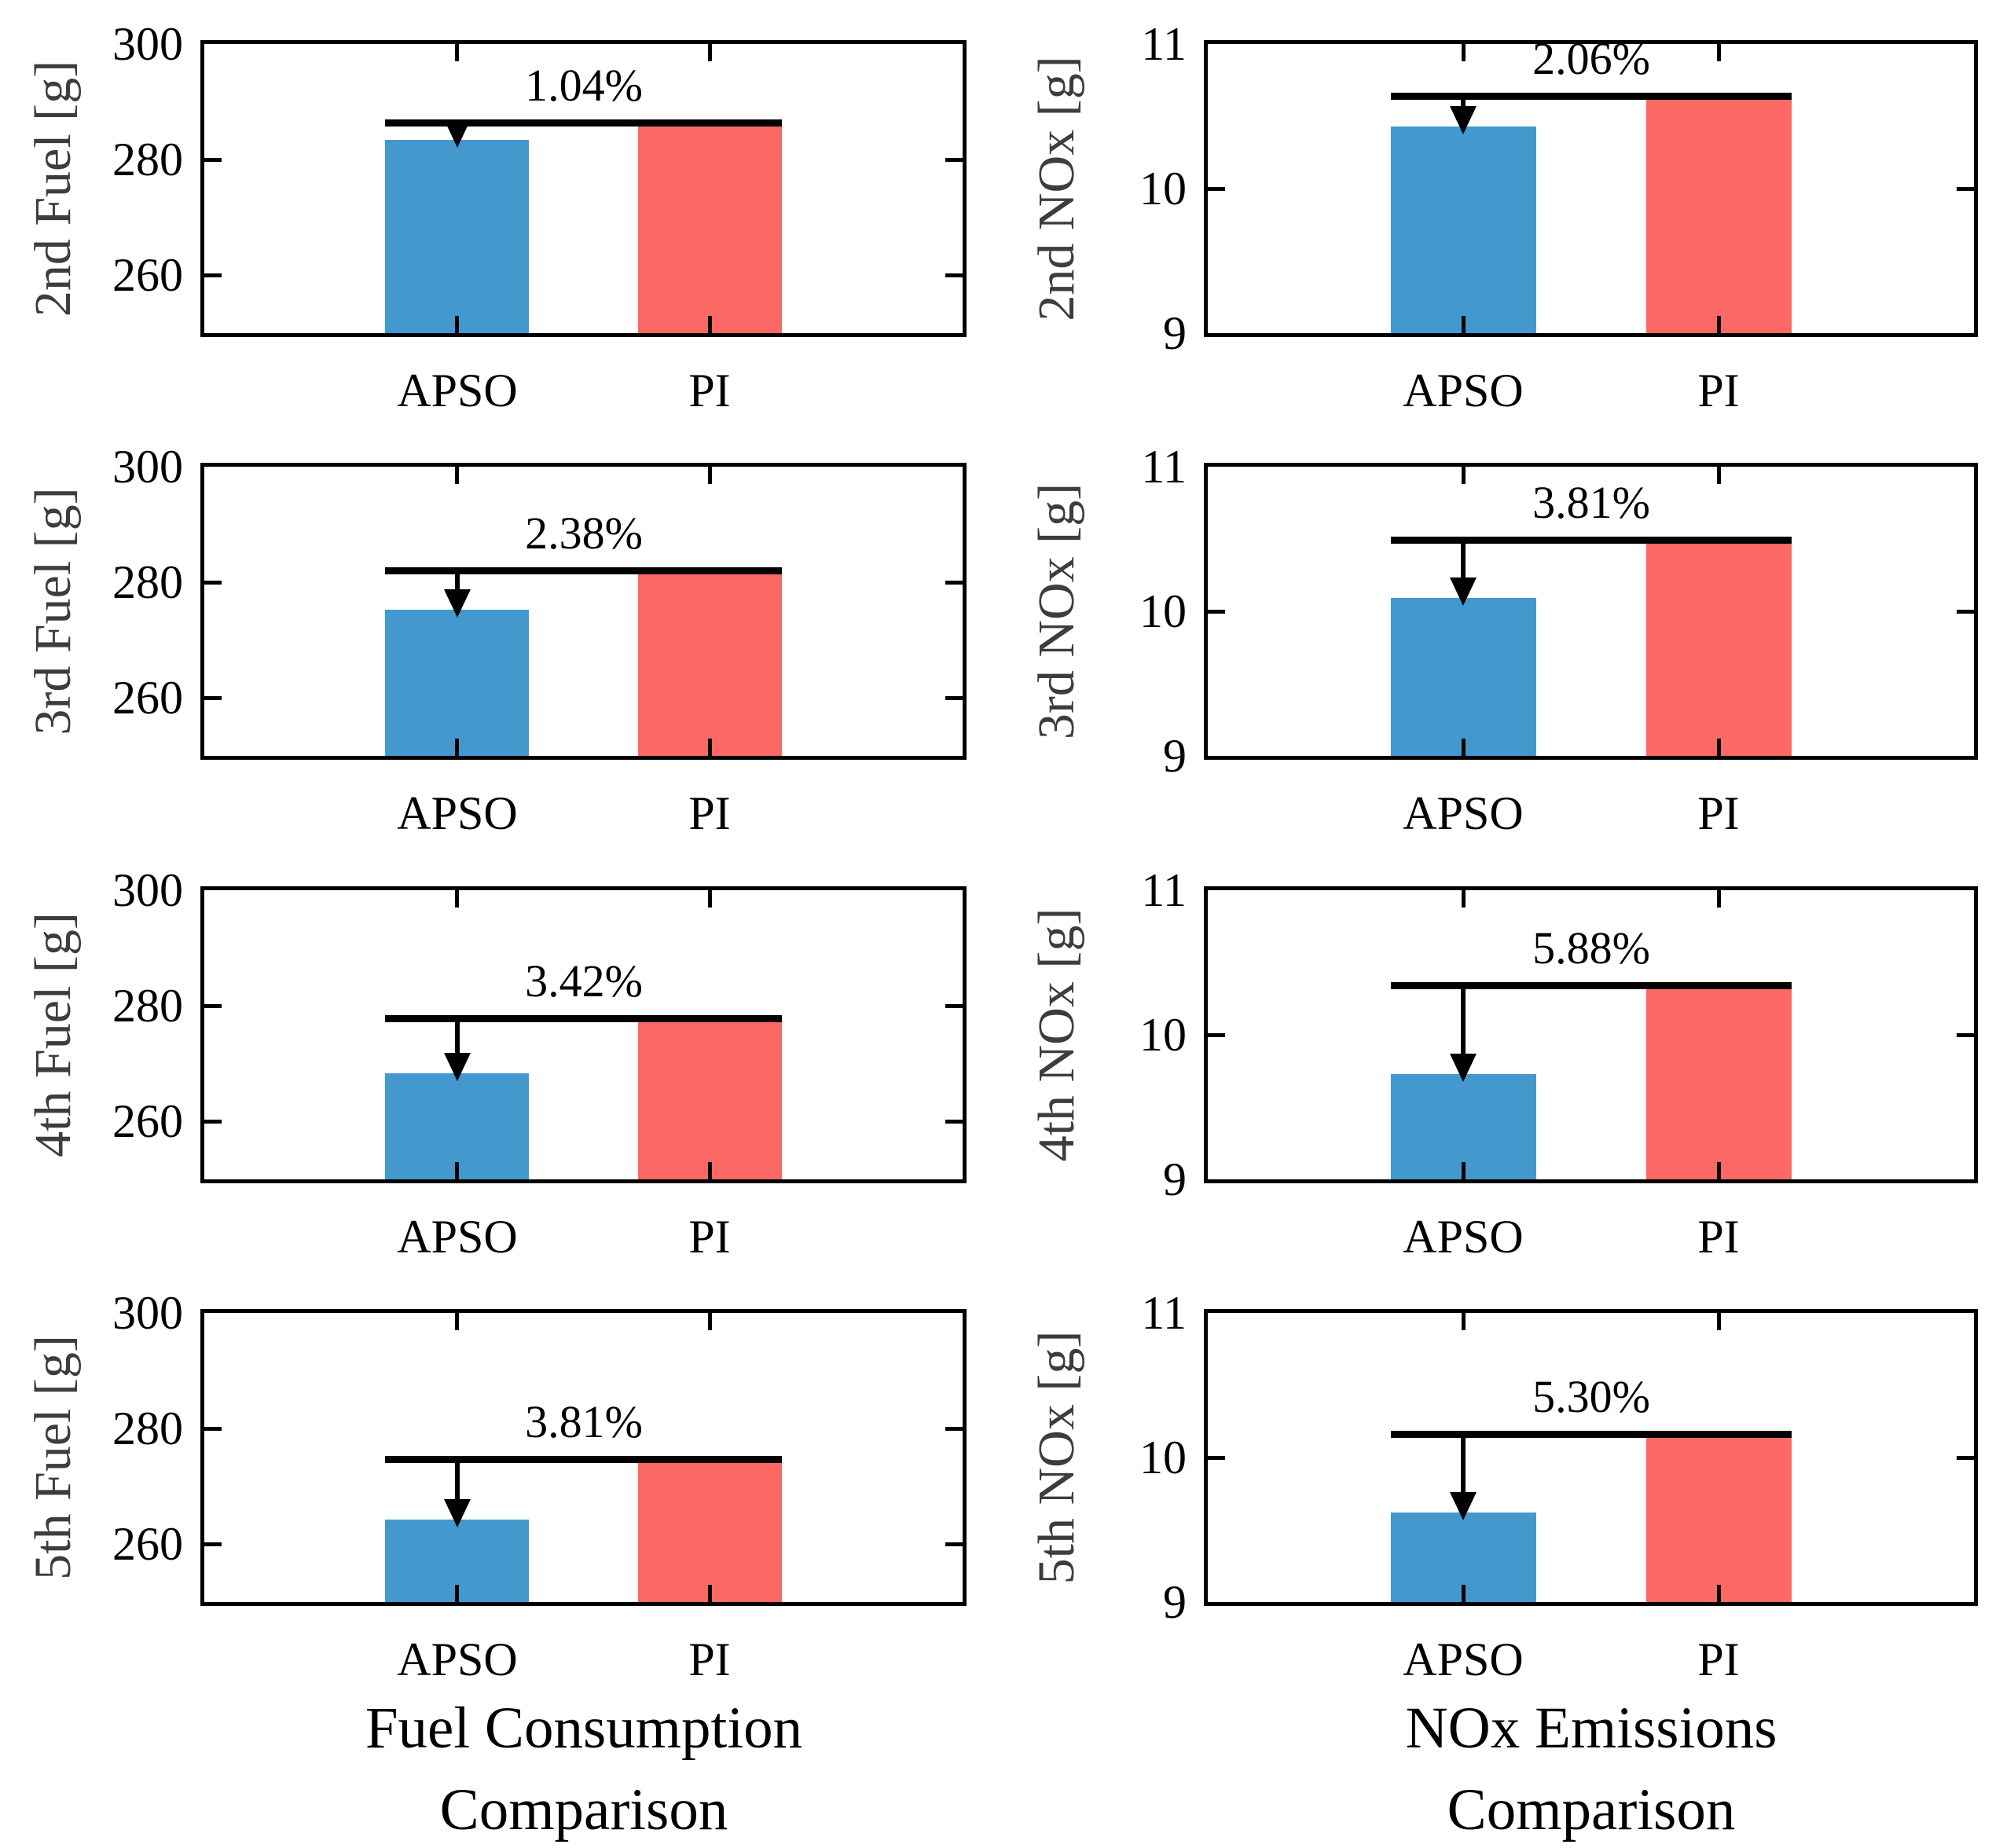 Image resolution: width=2003 pixels, height=1848 pixels. Describe the element at coordinates (1463, 677) in the screenshot. I see `bar-apso-nox-3rd` at that location.